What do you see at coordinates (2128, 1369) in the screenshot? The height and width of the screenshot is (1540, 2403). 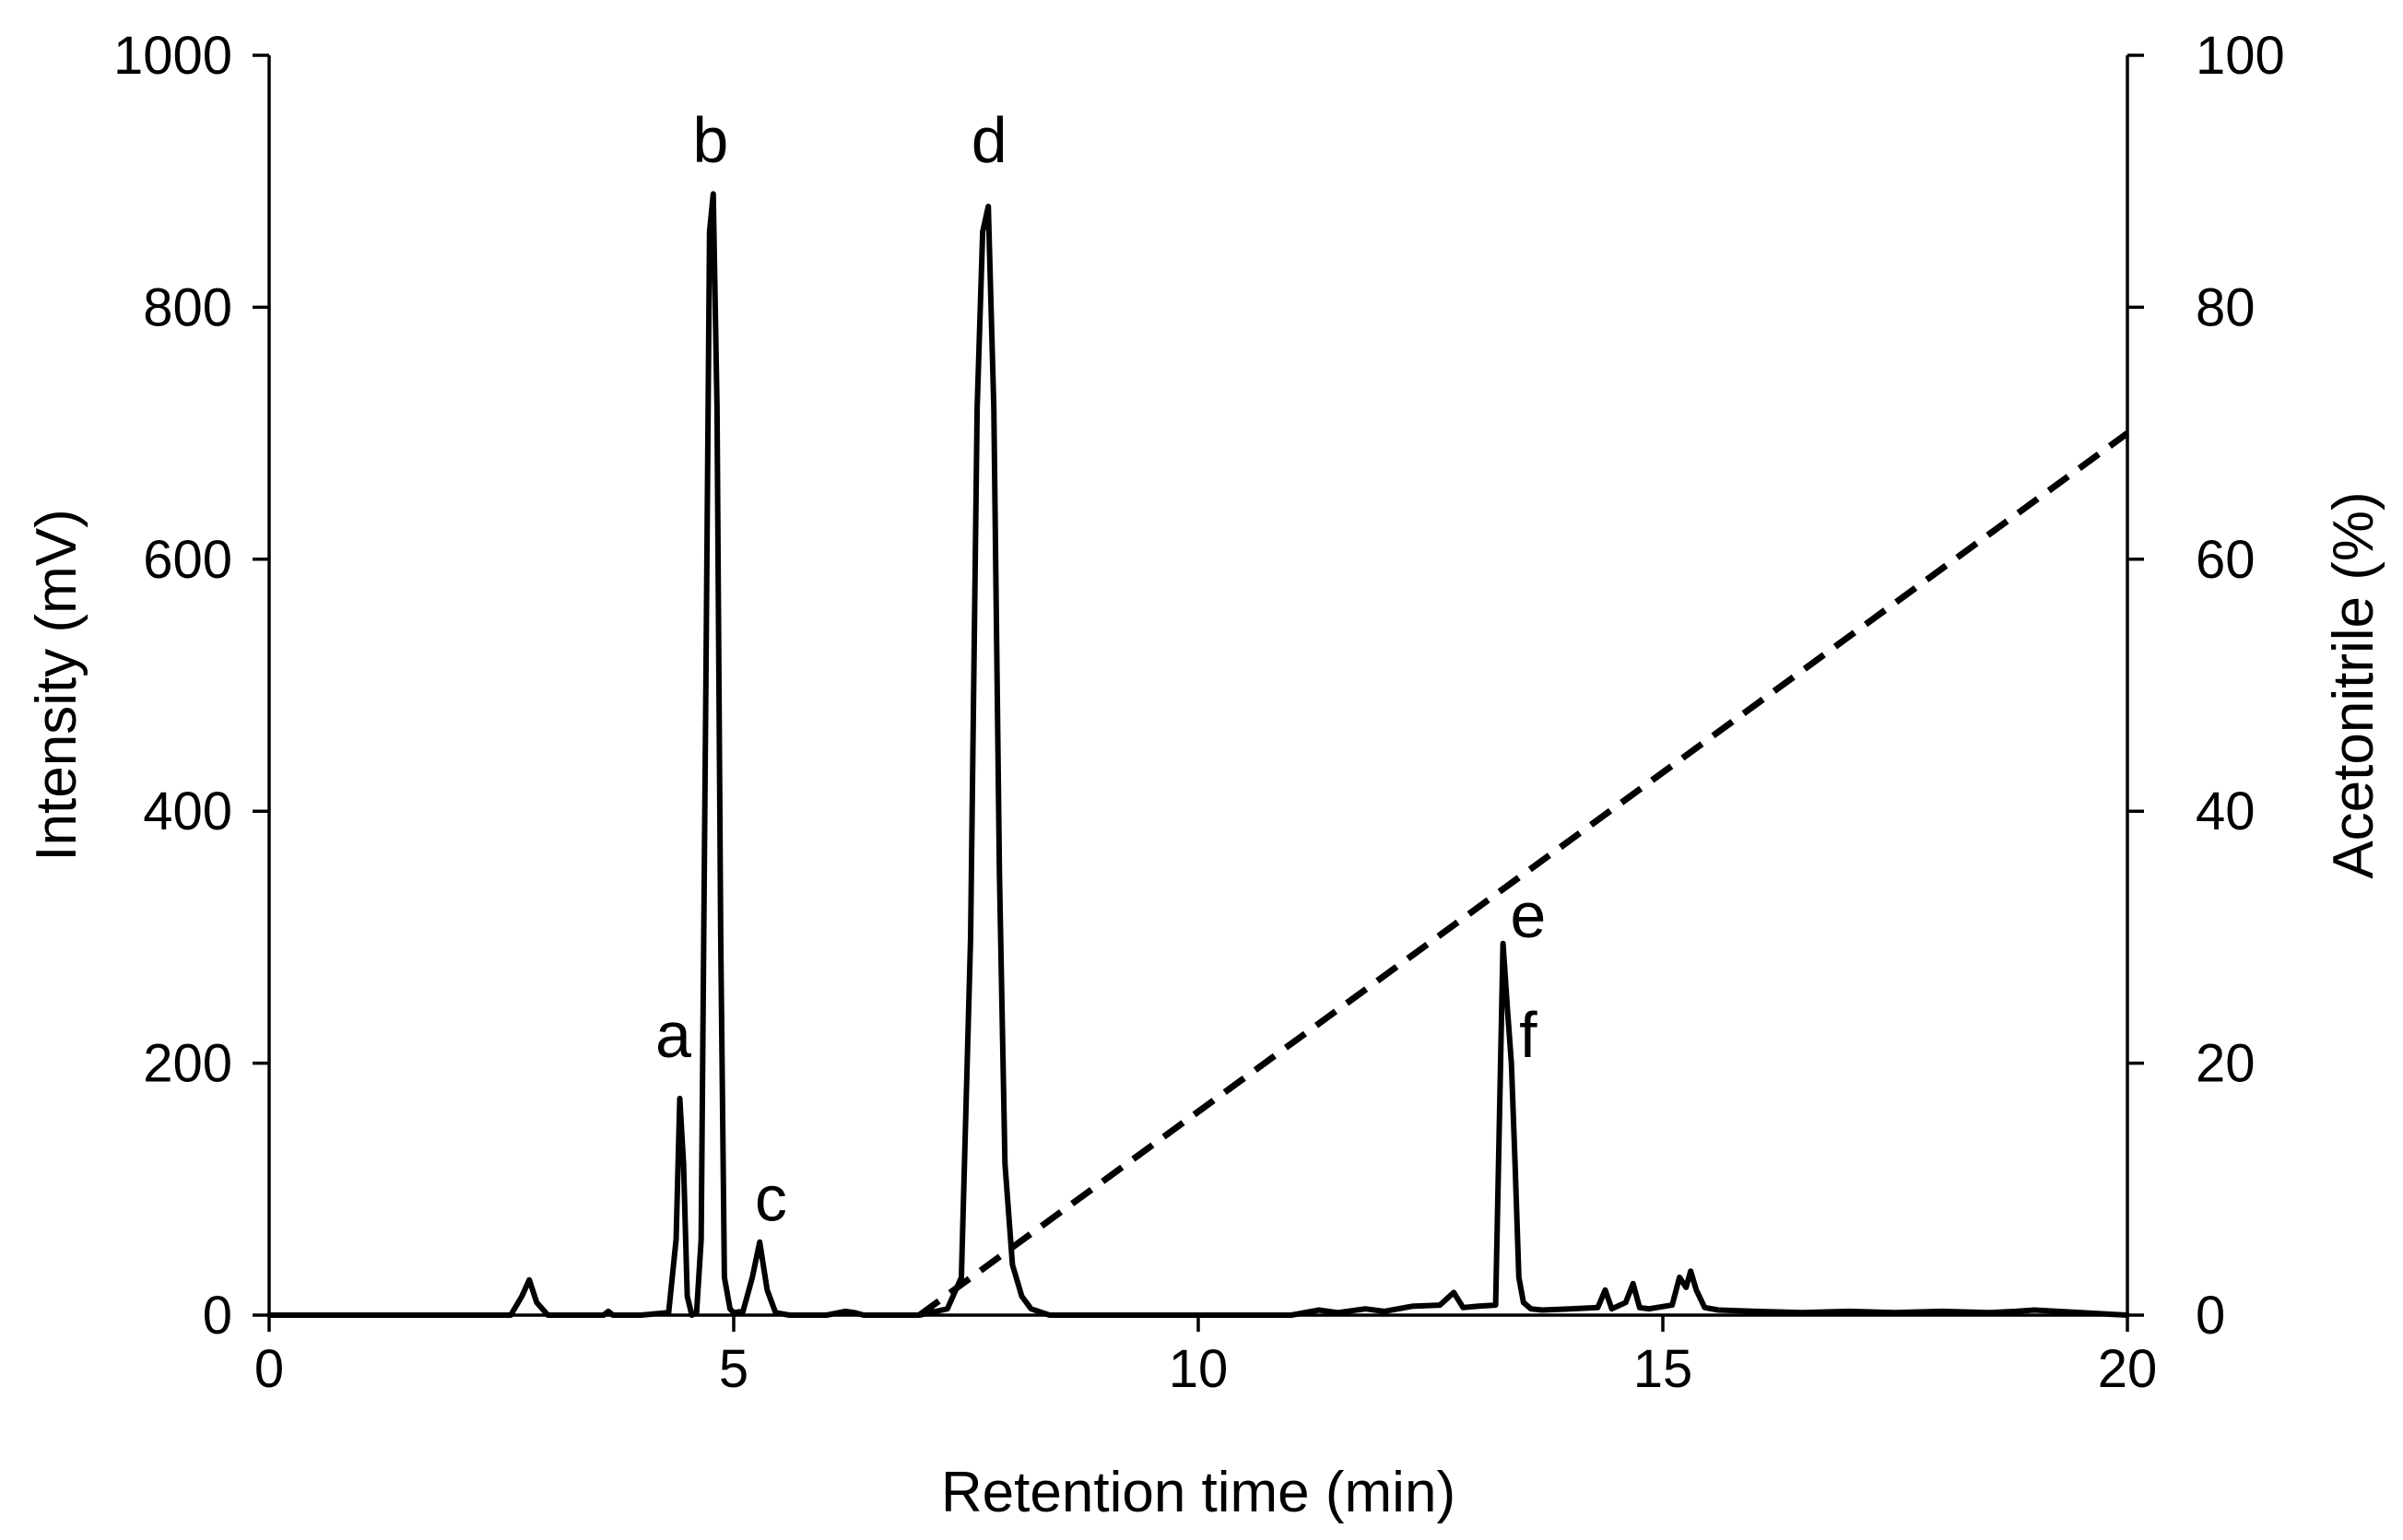 I see `x-tick-label: 20` at bounding box center [2128, 1369].